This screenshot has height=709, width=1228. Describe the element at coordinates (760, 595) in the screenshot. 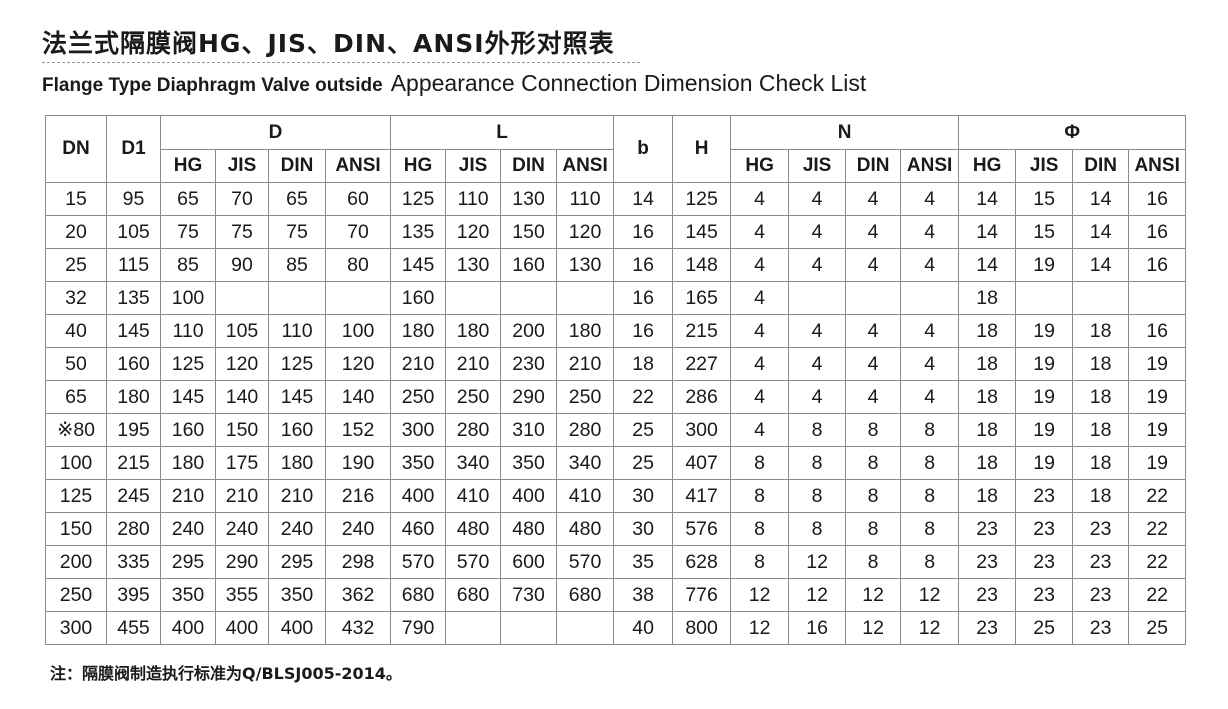

I see `table-cell: 12` at that location.